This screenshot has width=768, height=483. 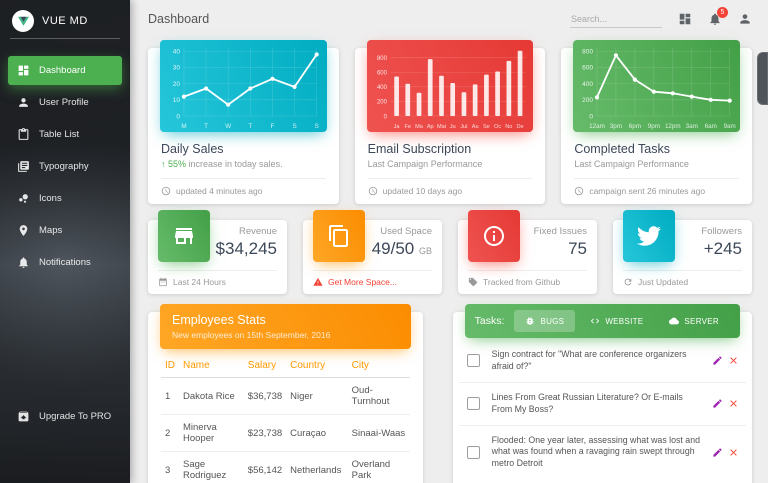 What do you see at coordinates (597, 126) in the screenshot?
I see `svg-text: 12am` at bounding box center [597, 126].